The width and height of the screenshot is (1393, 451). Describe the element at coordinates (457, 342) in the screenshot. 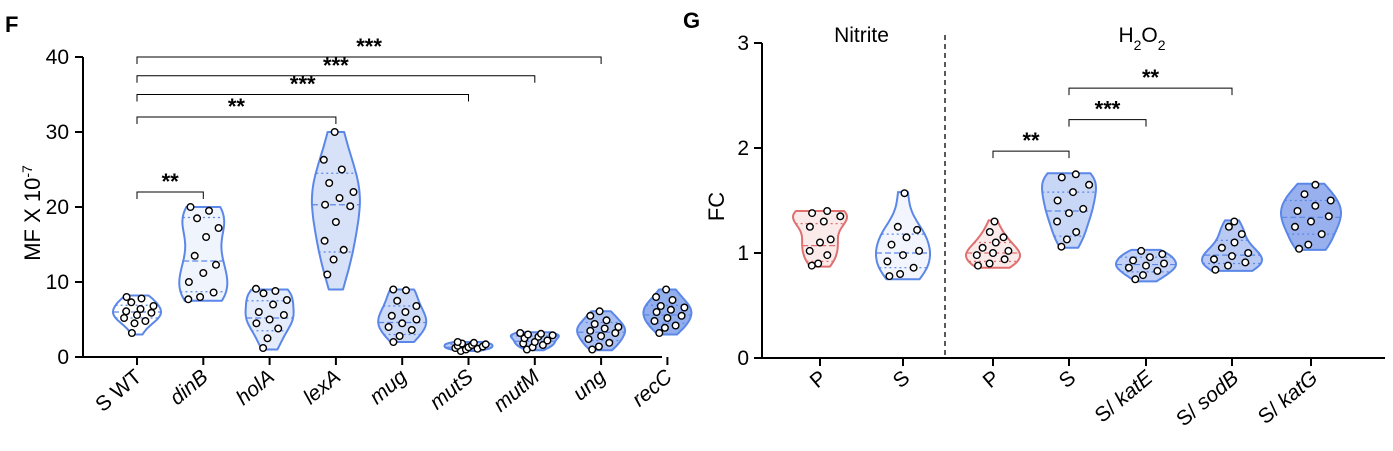

I see `violin-muts-point` at that location.